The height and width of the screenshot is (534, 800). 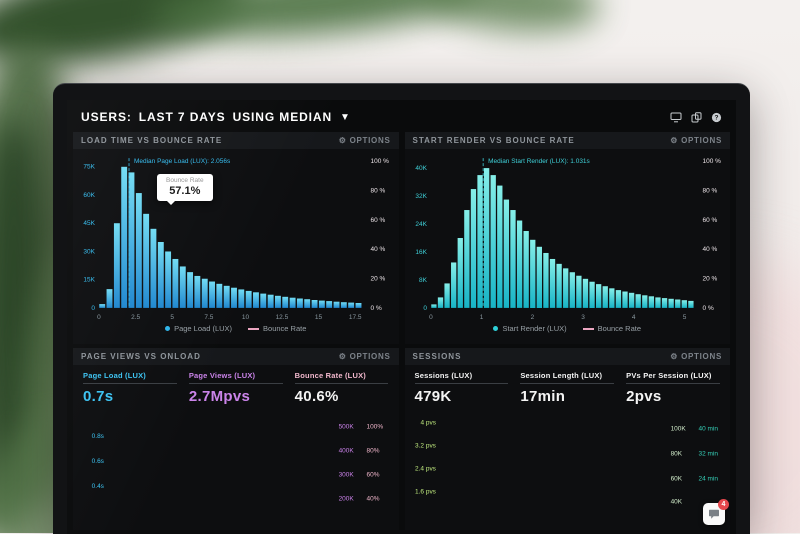 I want to click on svg-text: 32K, so click(x=421, y=196).